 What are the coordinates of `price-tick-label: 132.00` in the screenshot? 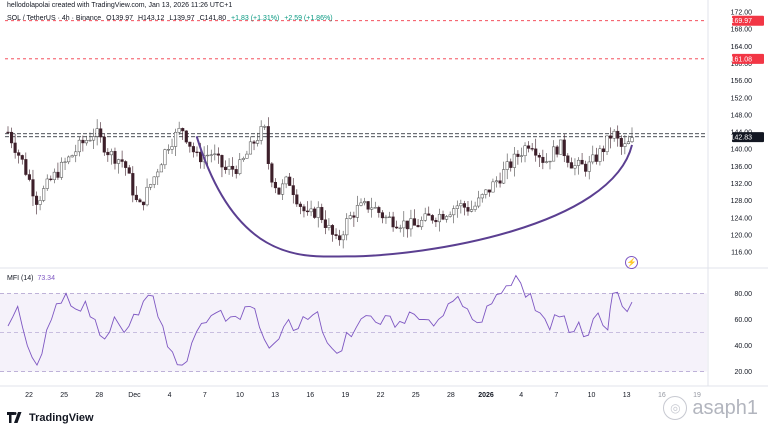 It's located at (742, 184).